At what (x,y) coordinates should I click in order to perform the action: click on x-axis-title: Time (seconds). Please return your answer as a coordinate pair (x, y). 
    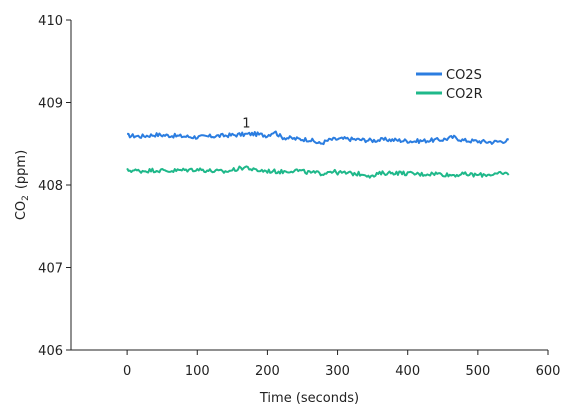
    Looking at the image, I should click on (309, 398).